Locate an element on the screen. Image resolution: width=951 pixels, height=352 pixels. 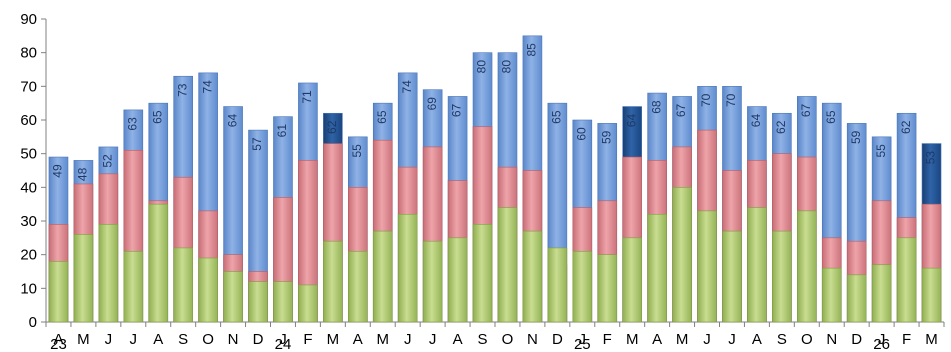
data-label: 53 is located at coordinates (931, 158).